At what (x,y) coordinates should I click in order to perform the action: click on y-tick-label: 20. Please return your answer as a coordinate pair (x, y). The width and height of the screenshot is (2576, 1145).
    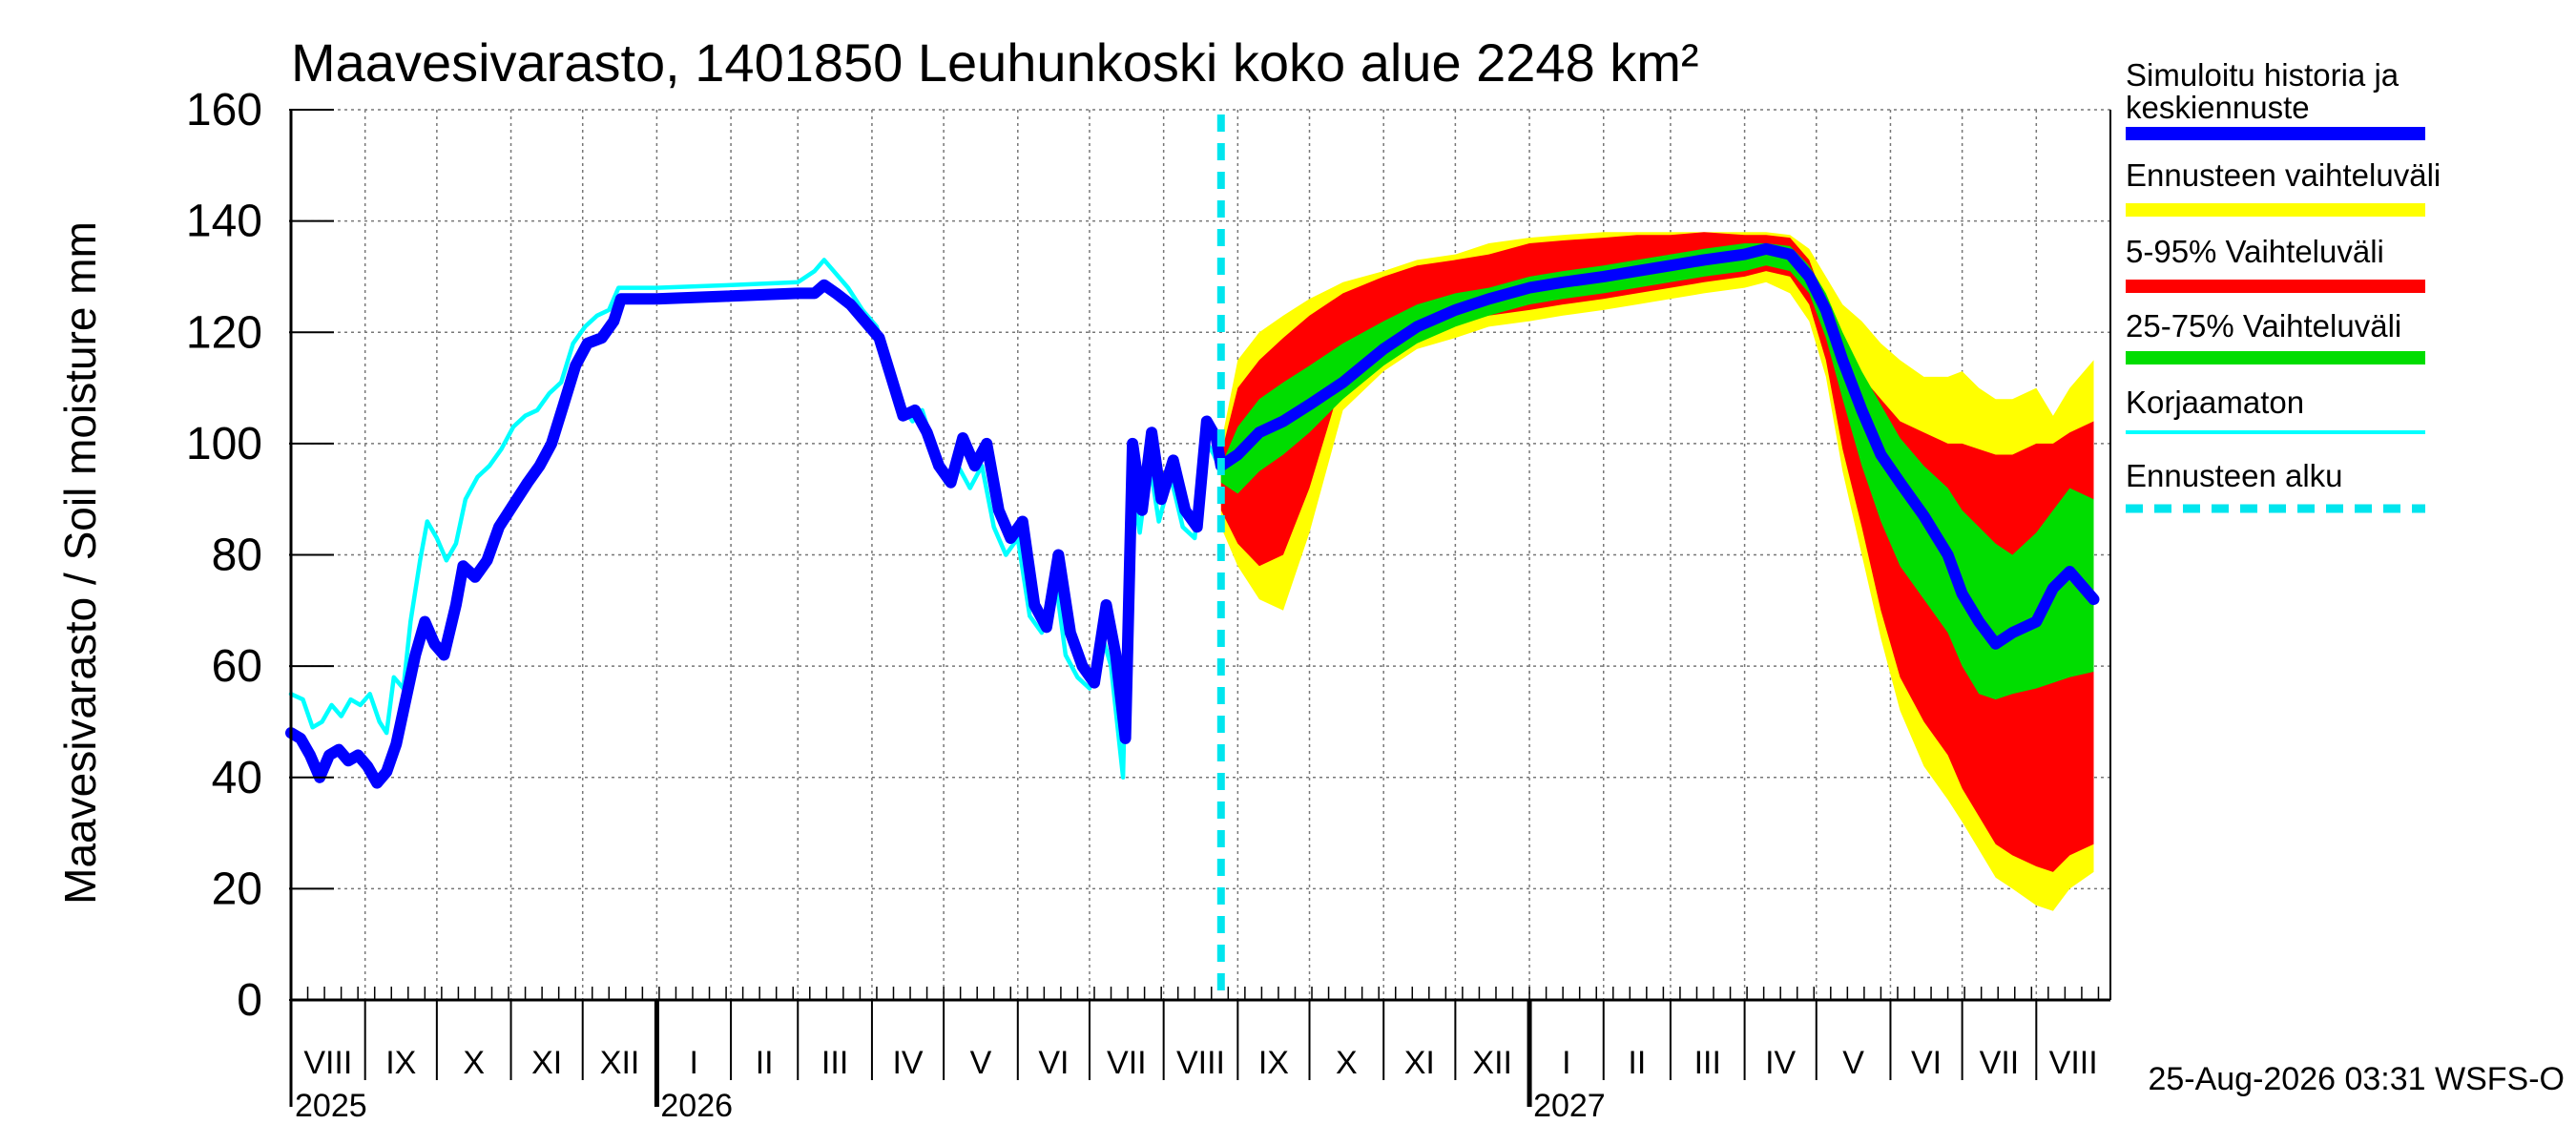
    Looking at the image, I should click on (237, 889).